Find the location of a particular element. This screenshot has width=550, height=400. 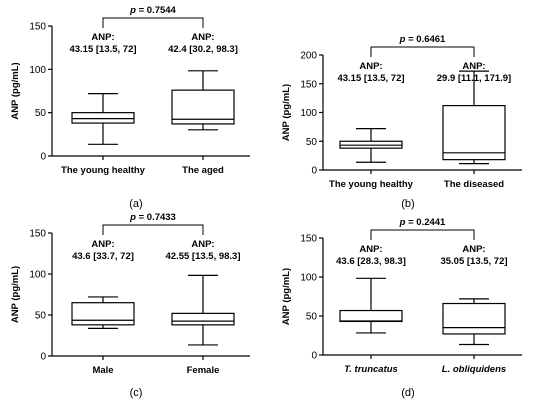

p-value-label: p = 0.7544 is located at coordinates (152, 10).